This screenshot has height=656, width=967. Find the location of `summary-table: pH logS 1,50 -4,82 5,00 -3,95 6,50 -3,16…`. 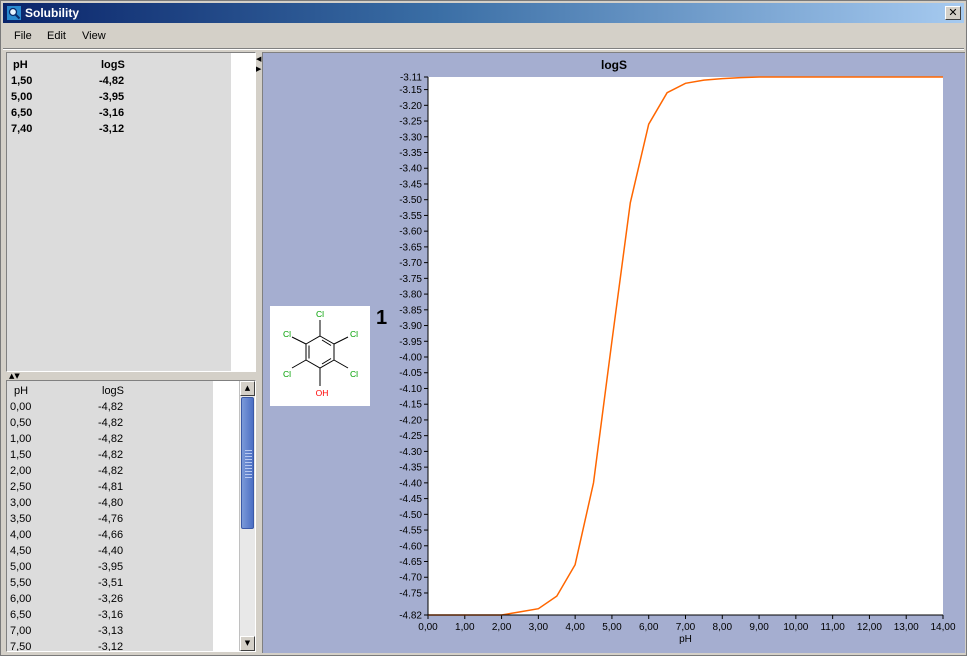

summary-table: pH logS 1,50 -4,82 5,00 -3,95 6,50 -3,16… is located at coordinates (111, 98).